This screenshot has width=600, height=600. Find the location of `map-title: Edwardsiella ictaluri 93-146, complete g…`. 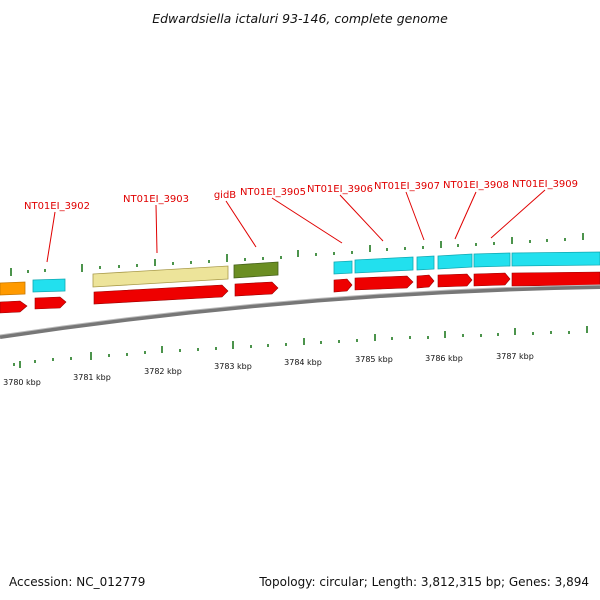

map-title: Edwardsiella ictaluri 93-146, complete g… is located at coordinates (300, 18).